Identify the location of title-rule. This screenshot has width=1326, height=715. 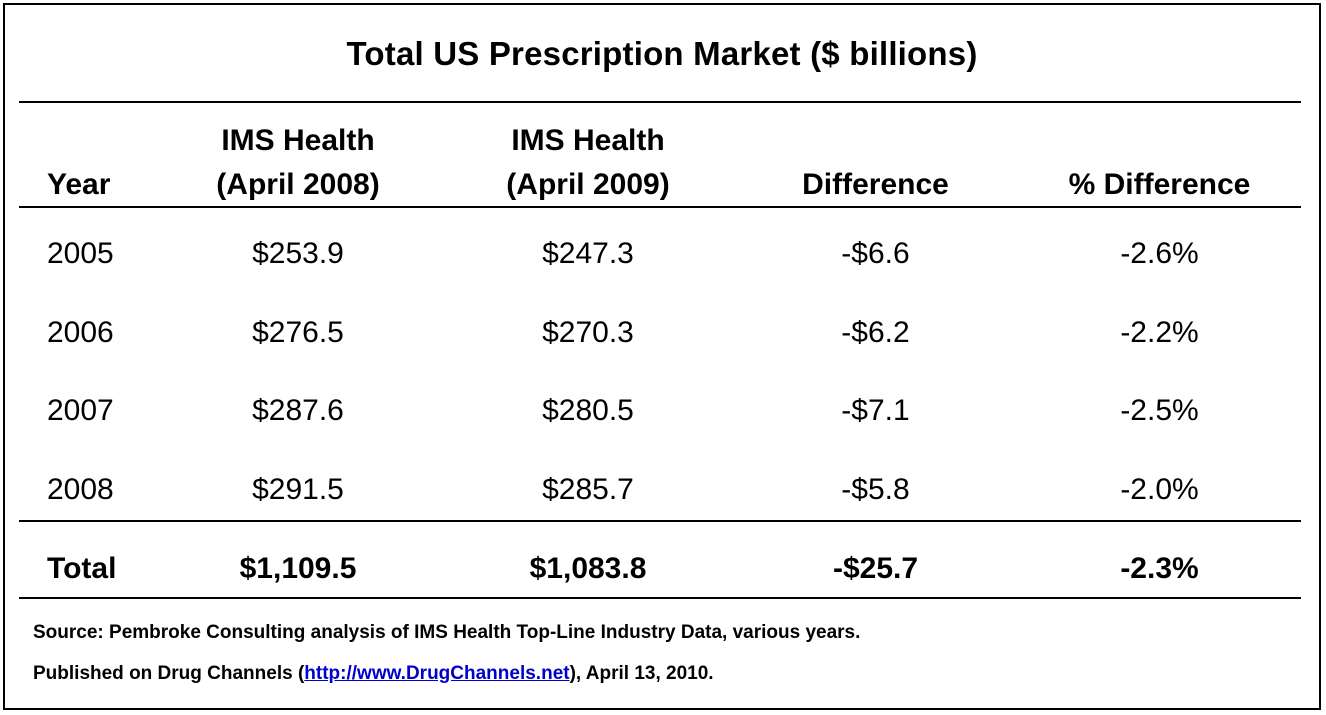
(660, 102).